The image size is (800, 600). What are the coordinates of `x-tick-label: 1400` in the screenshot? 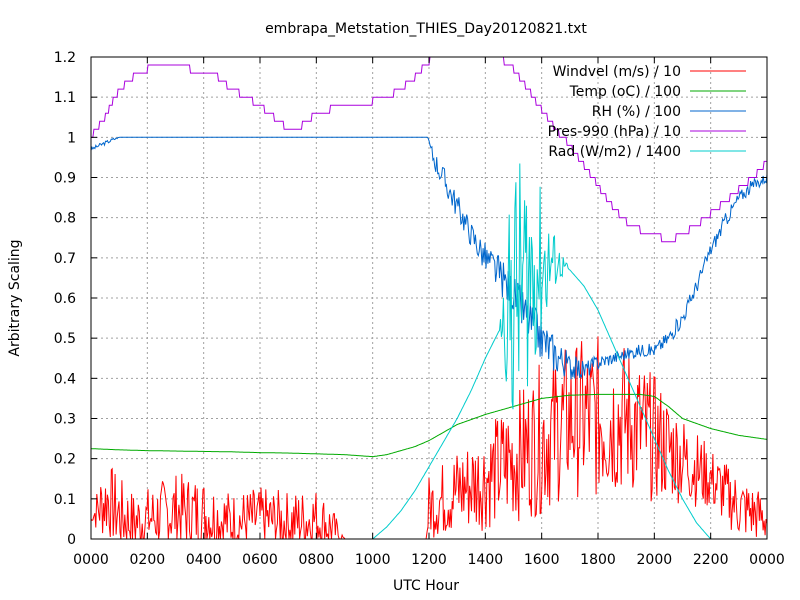 It's located at (486, 560).